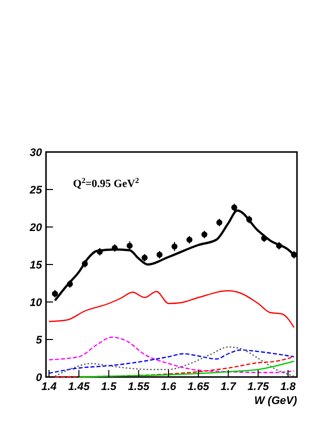 This screenshot has width=327, height=423. What do you see at coordinates (79, 387) in the screenshot?
I see `x-tick-label: 1.45` at bounding box center [79, 387].